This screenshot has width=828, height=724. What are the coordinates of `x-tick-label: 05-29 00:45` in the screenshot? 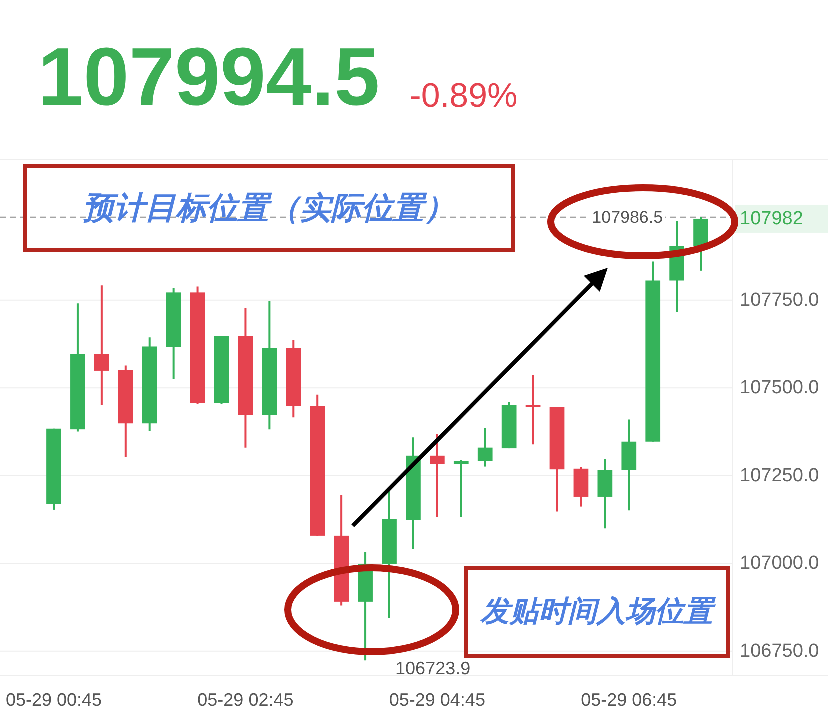 It's located at (54, 700).